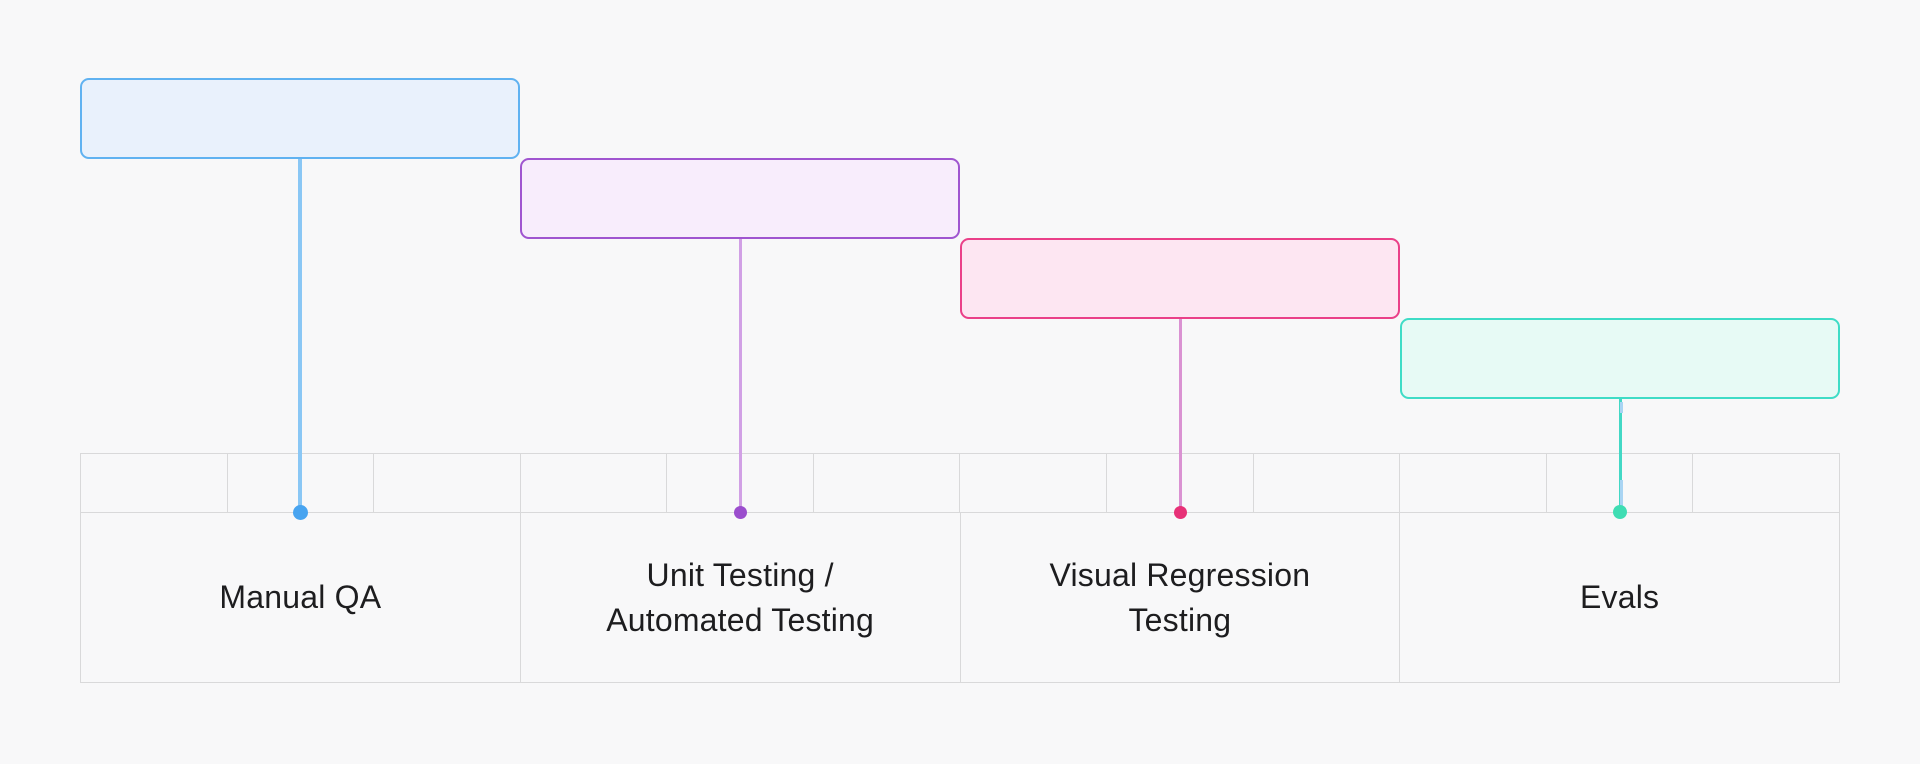 The width and height of the screenshot is (1920, 764). Describe the element at coordinates (740, 198) in the screenshot. I see `phase-box-unit-testing` at that location.